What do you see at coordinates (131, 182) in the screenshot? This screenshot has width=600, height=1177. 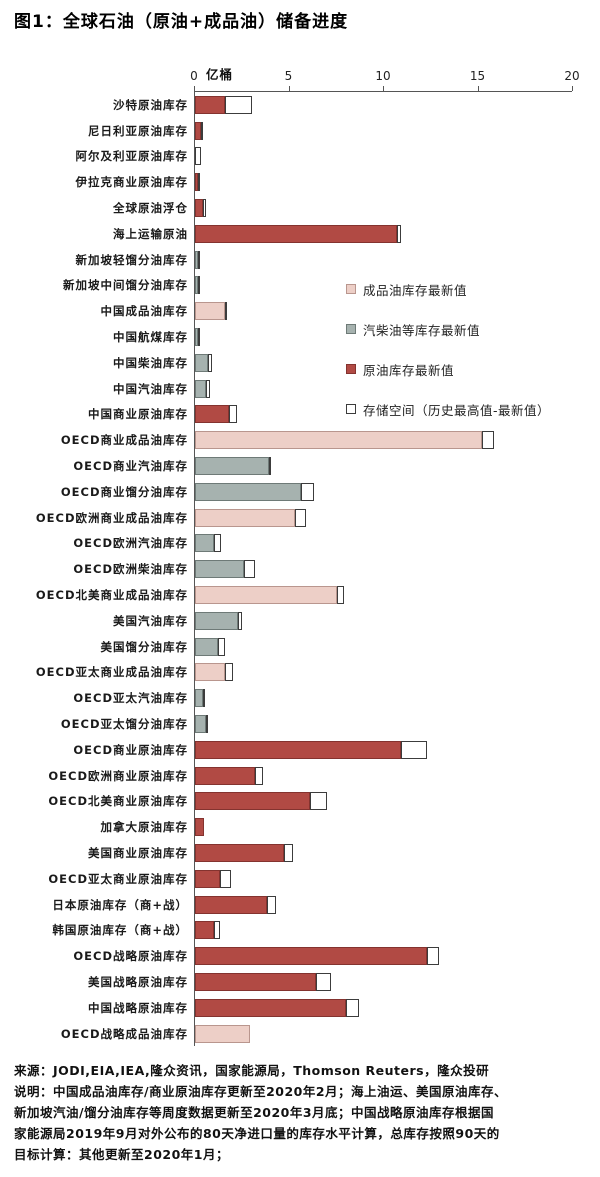 I see `category-label: 伊拉克商业原油库存` at bounding box center [131, 182].